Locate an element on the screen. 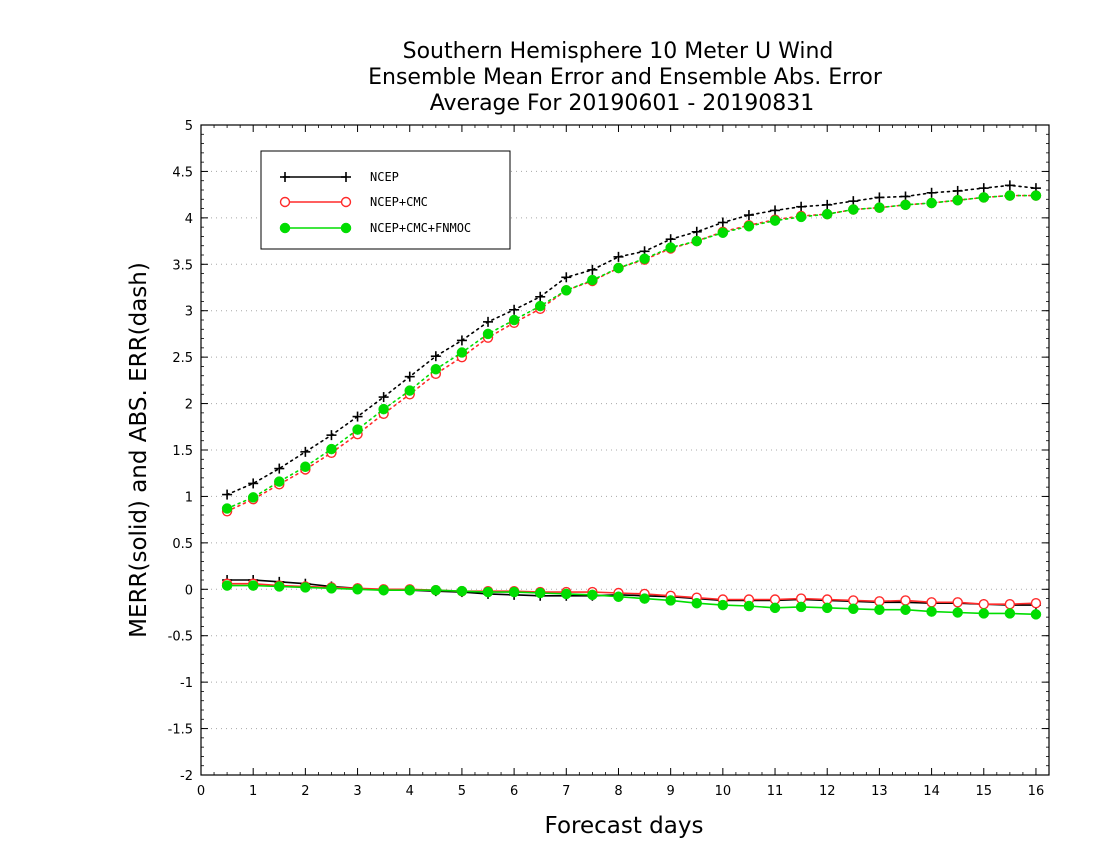  y-tick-label: 3.5 is located at coordinates (182, 265).